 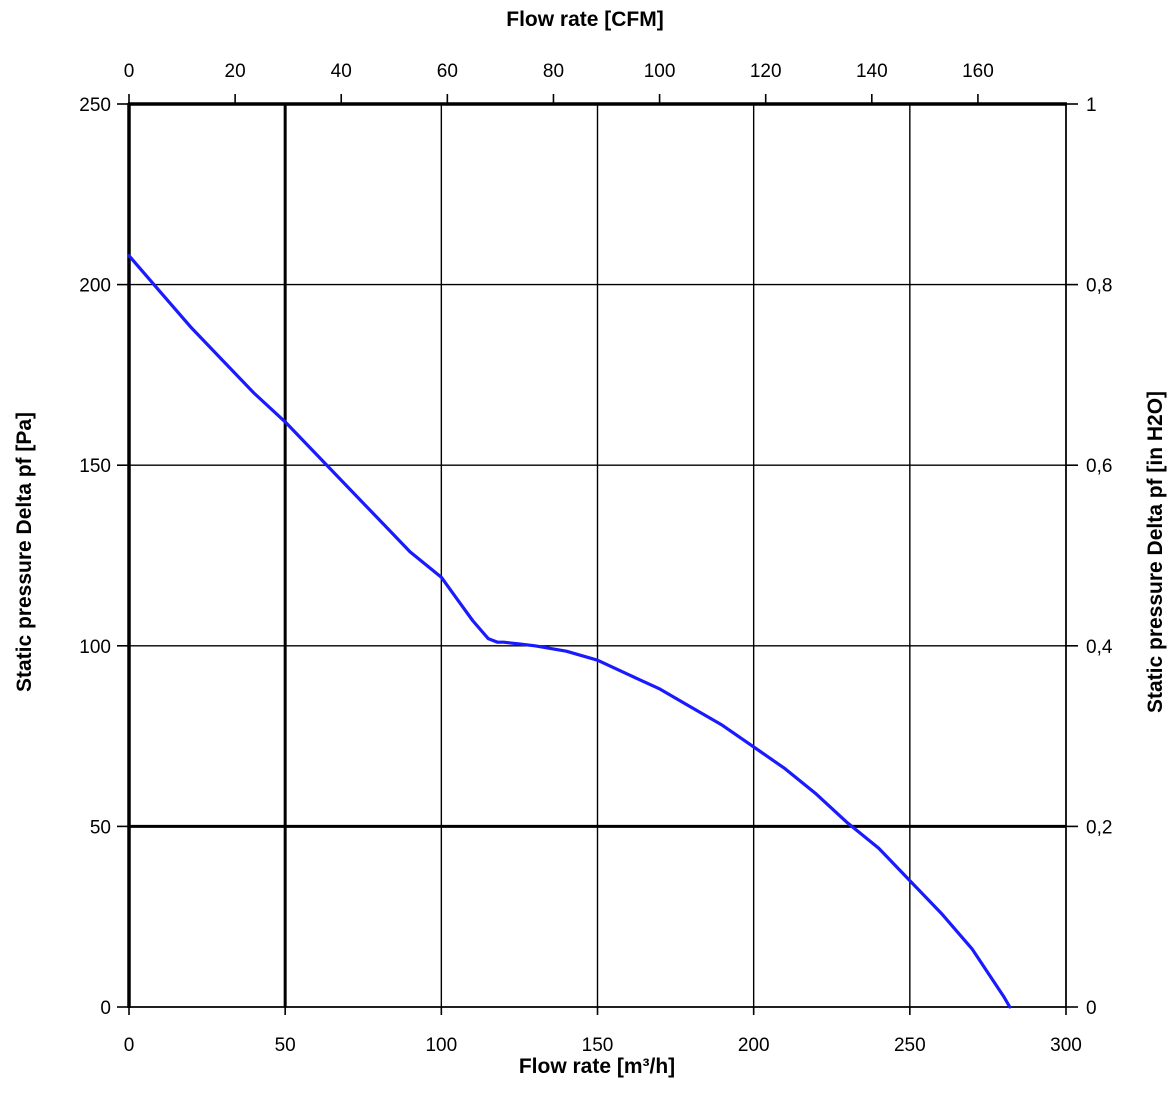 I want to click on y-axis-title: Static pressure Delta pf [Pa], so click(x=24, y=552).